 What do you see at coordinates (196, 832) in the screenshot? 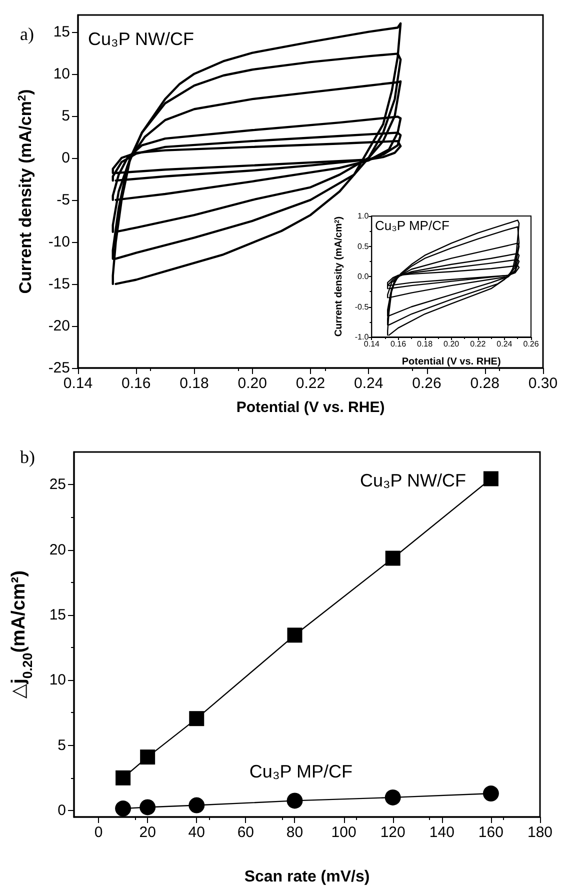
I see `x-tick-label: 40` at bounding box center [196, 832].